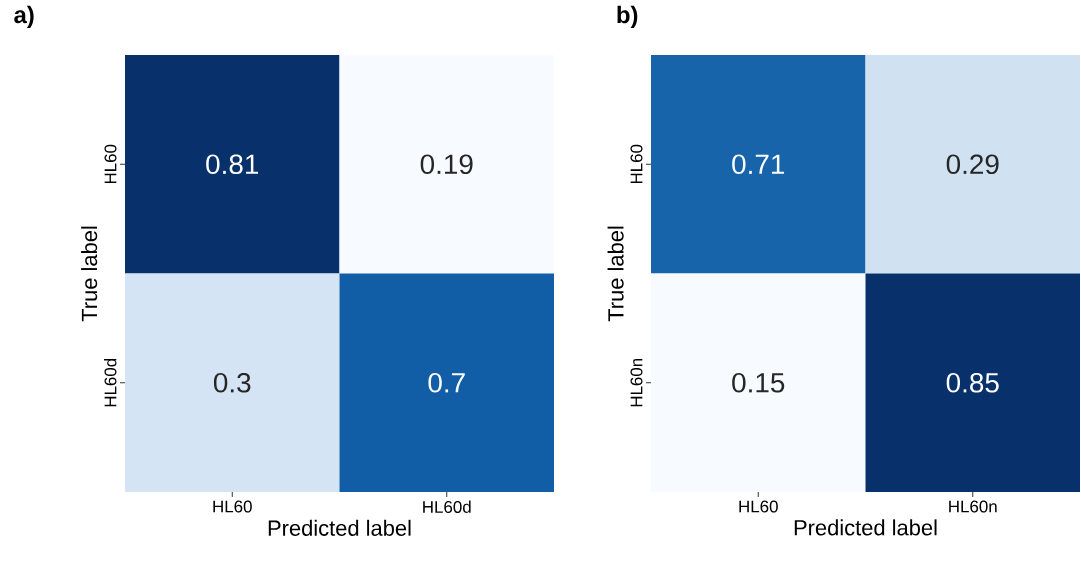 This screenshot has width=1081, height=565. I want to click on chart-title: a), so click(24, 17).